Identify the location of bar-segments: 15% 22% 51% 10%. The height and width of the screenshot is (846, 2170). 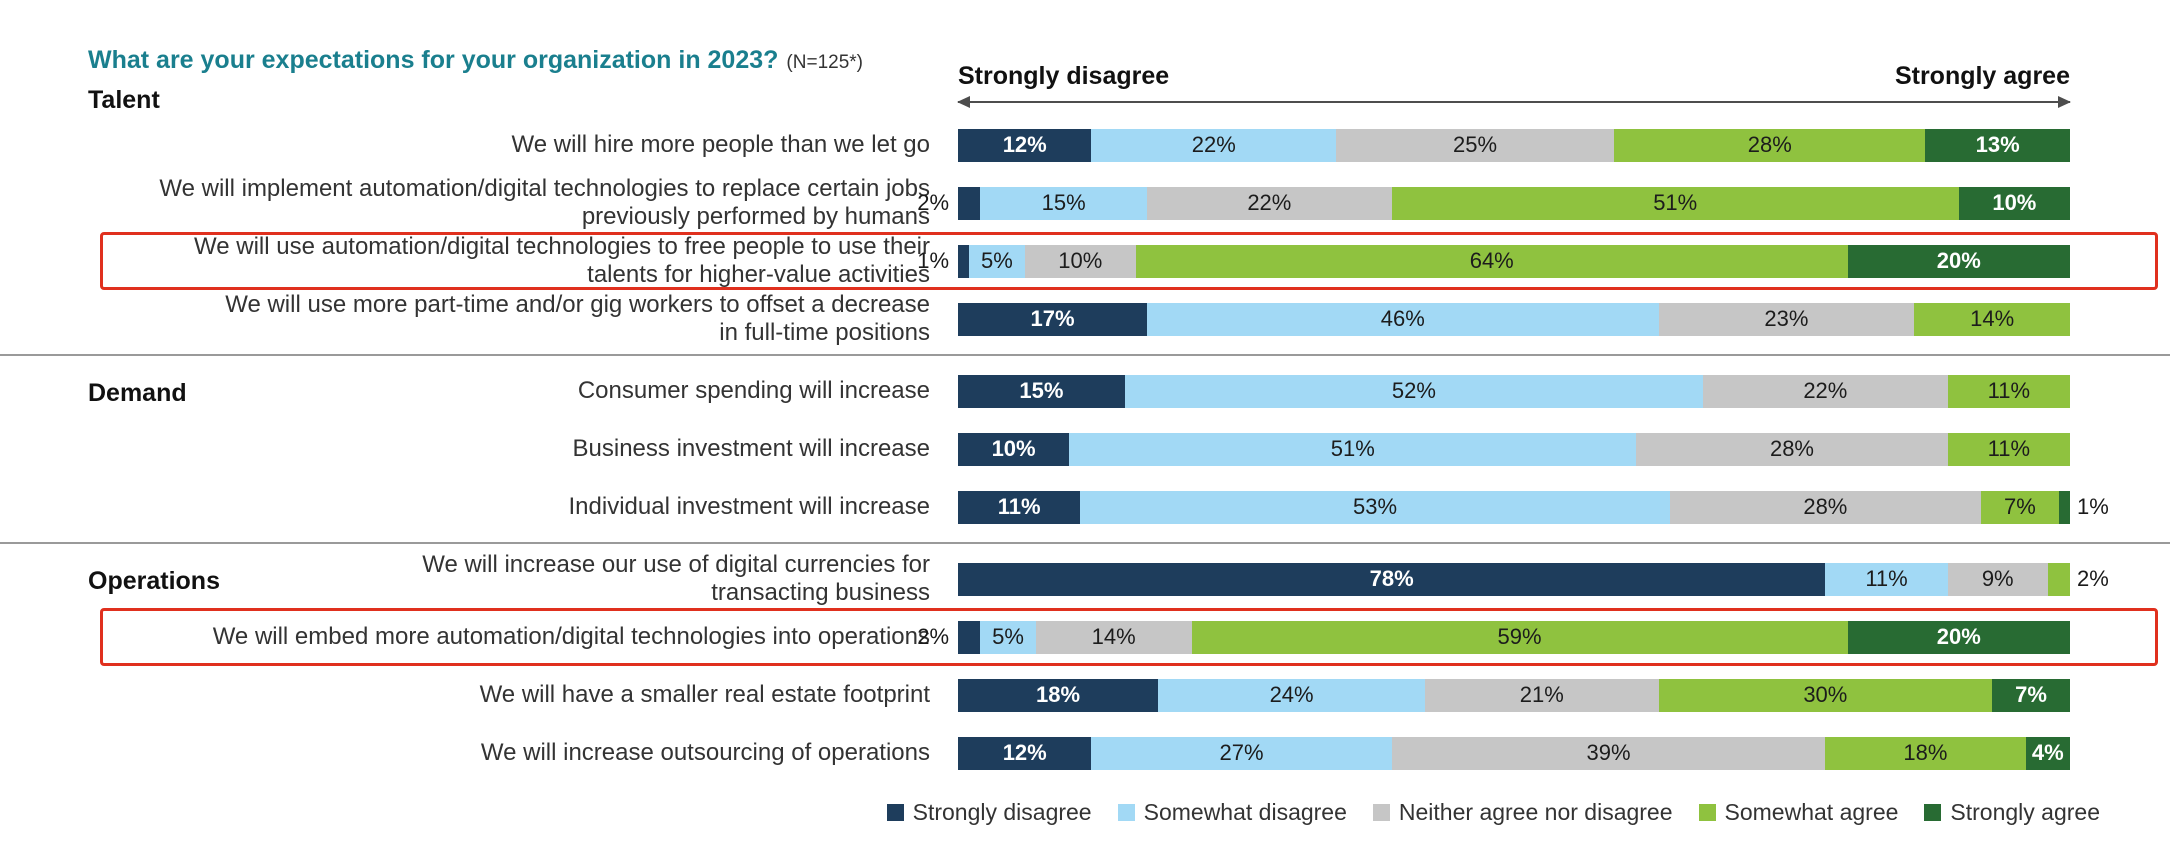
(1514, 203).